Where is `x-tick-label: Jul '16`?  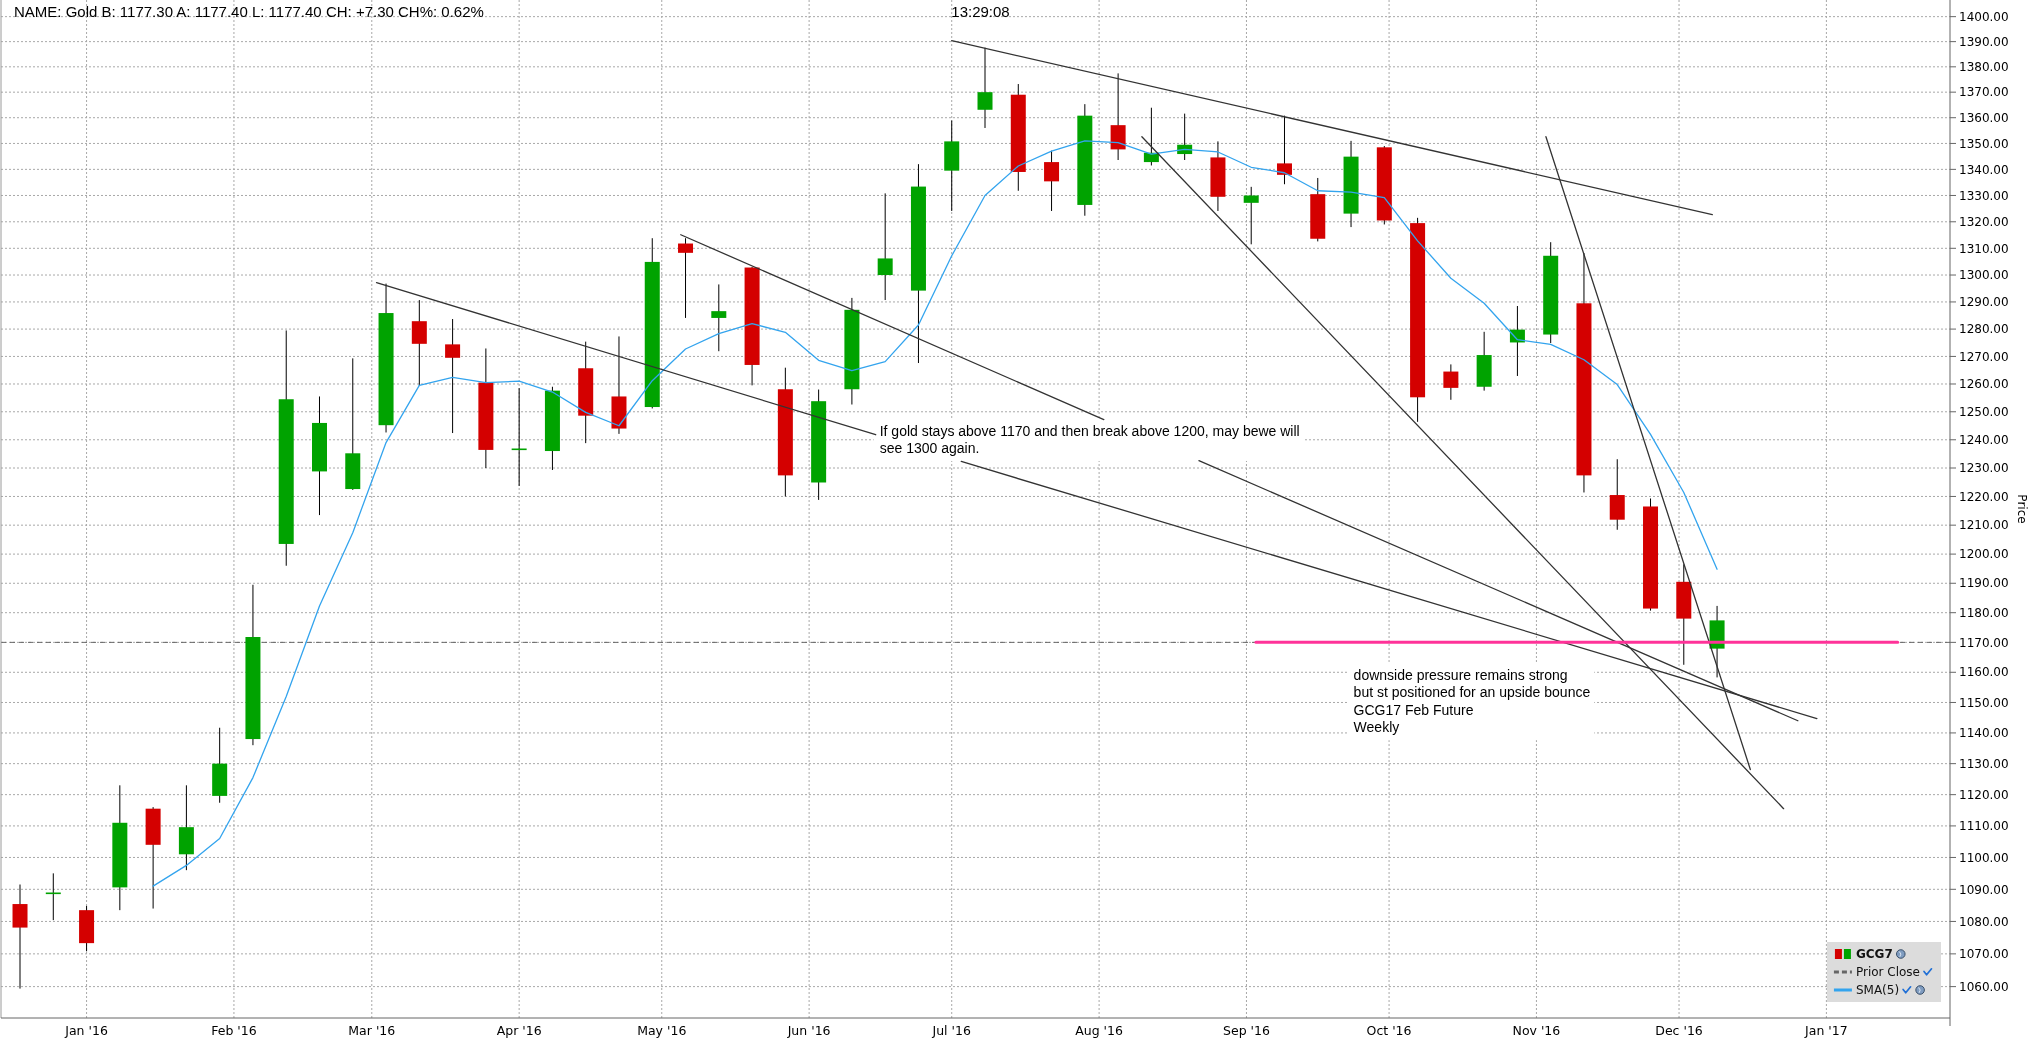
x-tick-label: Jul '16 is located at coordinates (951, 1030).